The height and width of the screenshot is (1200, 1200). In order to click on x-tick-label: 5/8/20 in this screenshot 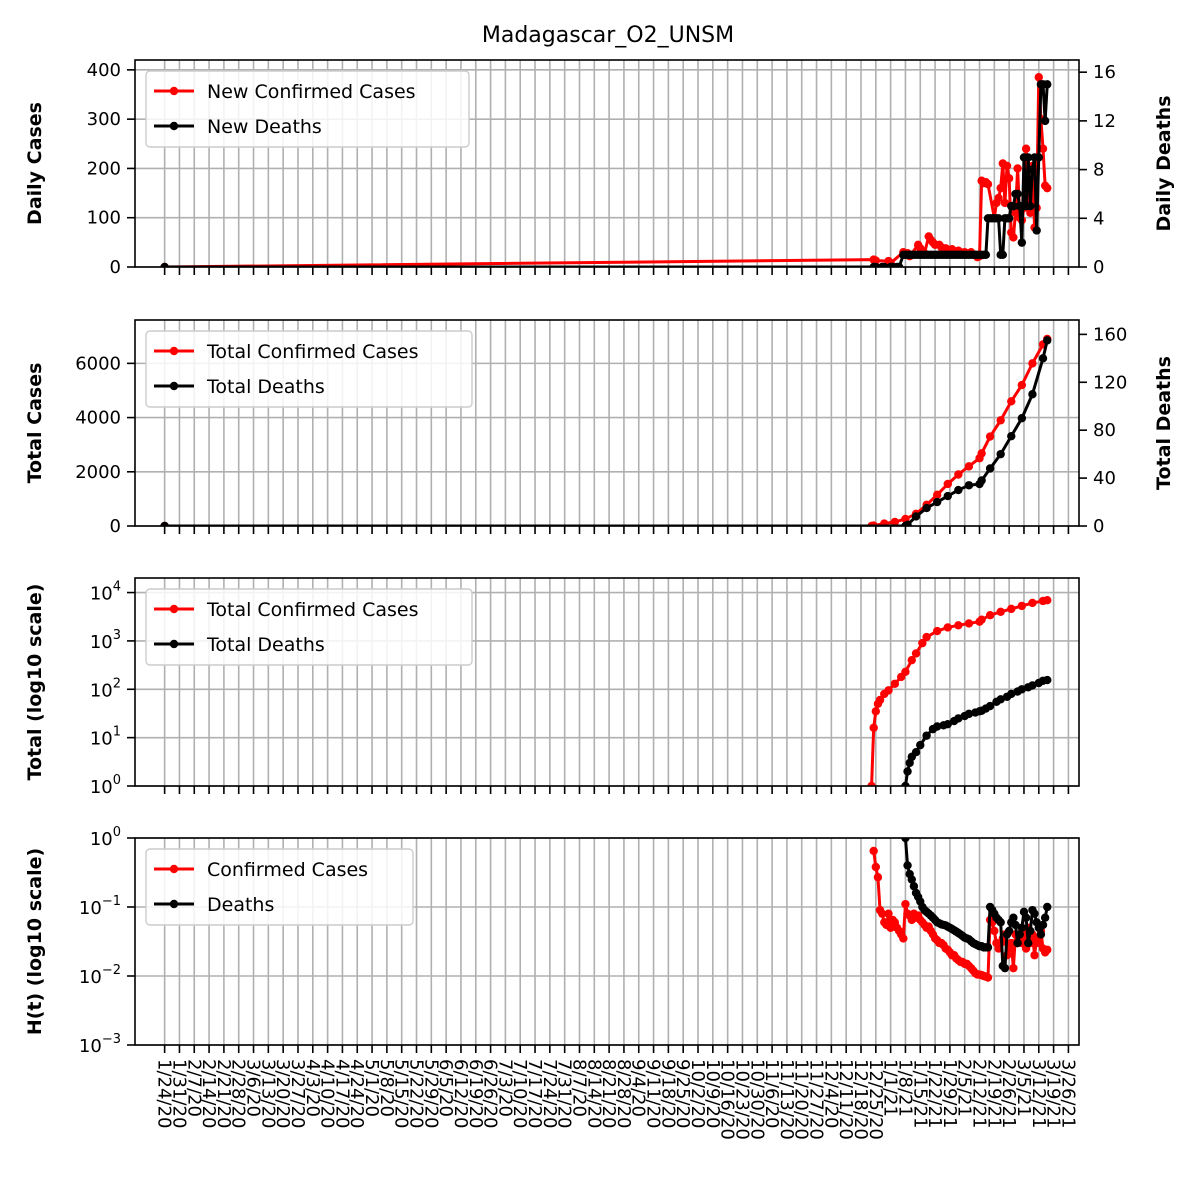, I will do `click(386, 1088)`.